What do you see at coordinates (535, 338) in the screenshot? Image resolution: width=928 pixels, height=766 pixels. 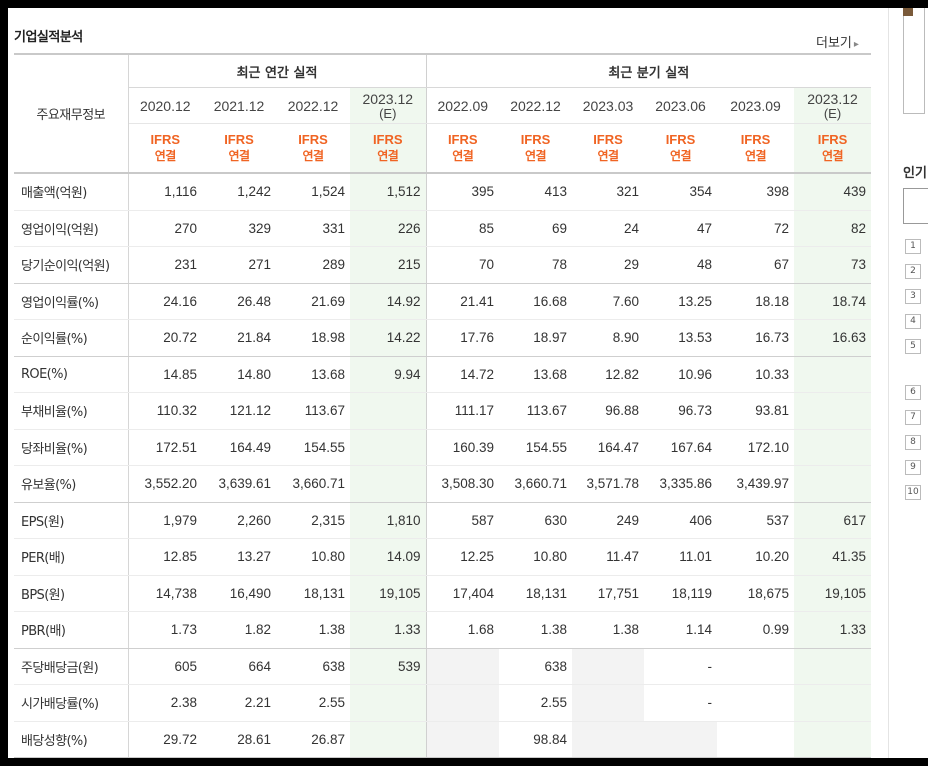 I see `table-cell: 18.97` at bounding box center [535, 338].